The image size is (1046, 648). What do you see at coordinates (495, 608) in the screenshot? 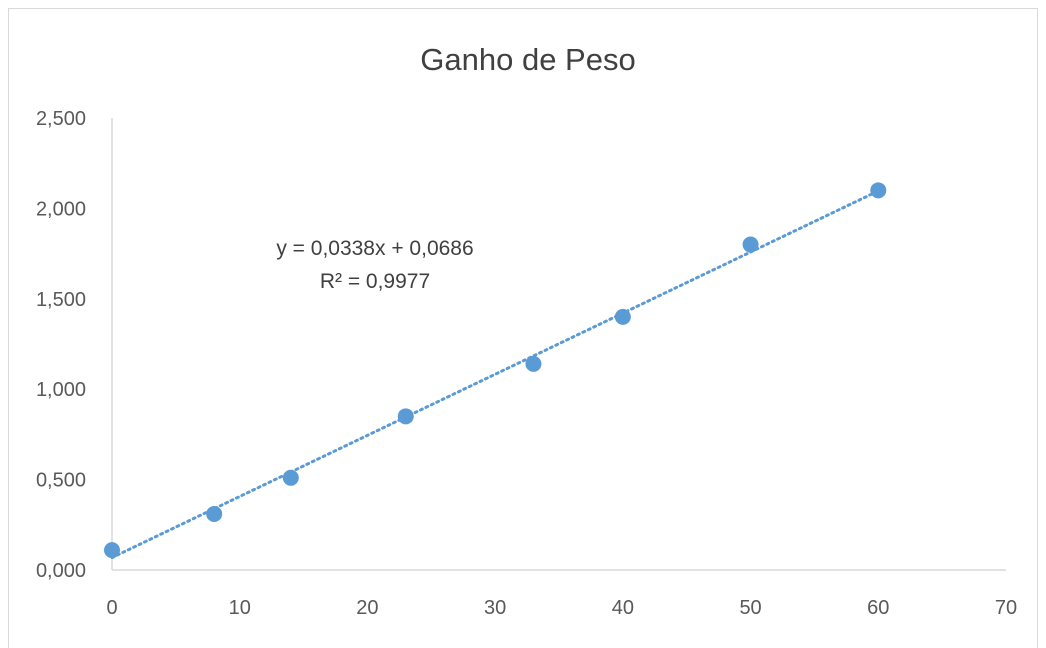
I see `x-tick-label: 30` at bounding box center [495, 608].